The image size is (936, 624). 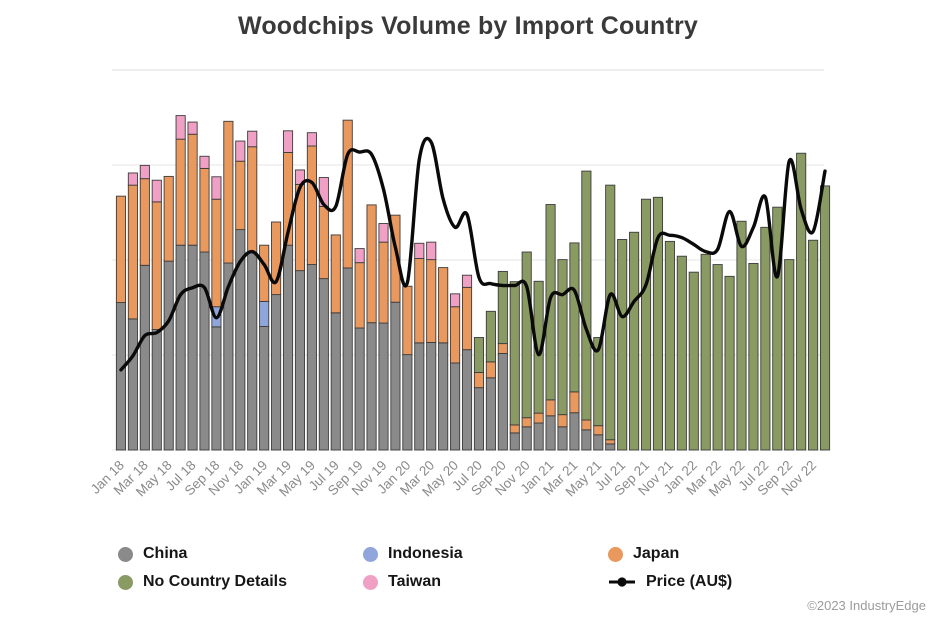 I want to click on legend-label: Japan, so click(x=656, y=553).